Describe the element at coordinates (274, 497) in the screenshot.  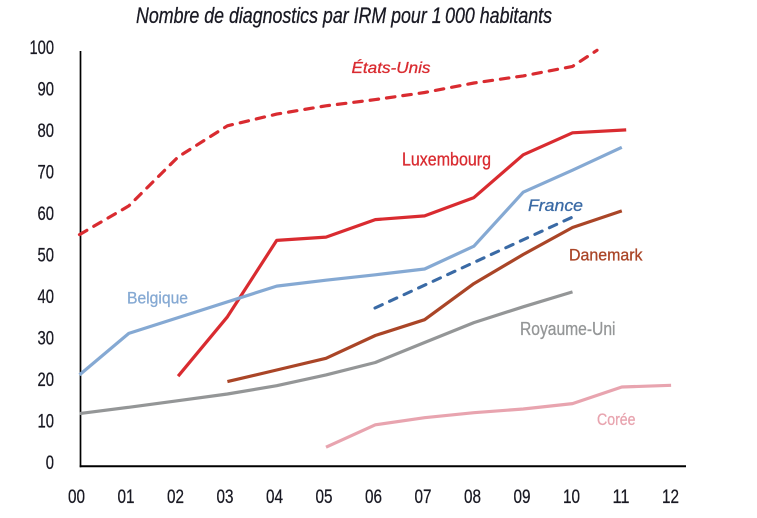
I see `svg-text: 04` at that location.